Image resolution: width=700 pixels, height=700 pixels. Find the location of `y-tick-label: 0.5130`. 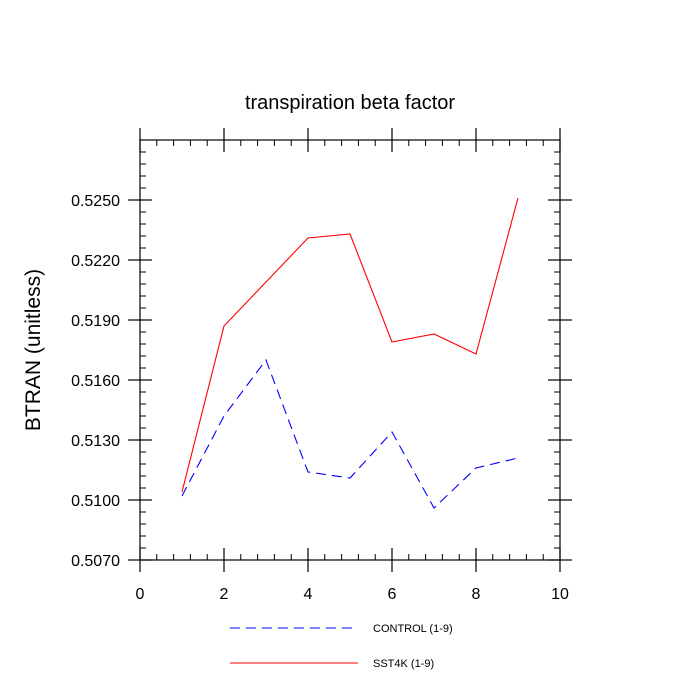

y-tick-label: 0.5130 is located at coordinates (95, 441).